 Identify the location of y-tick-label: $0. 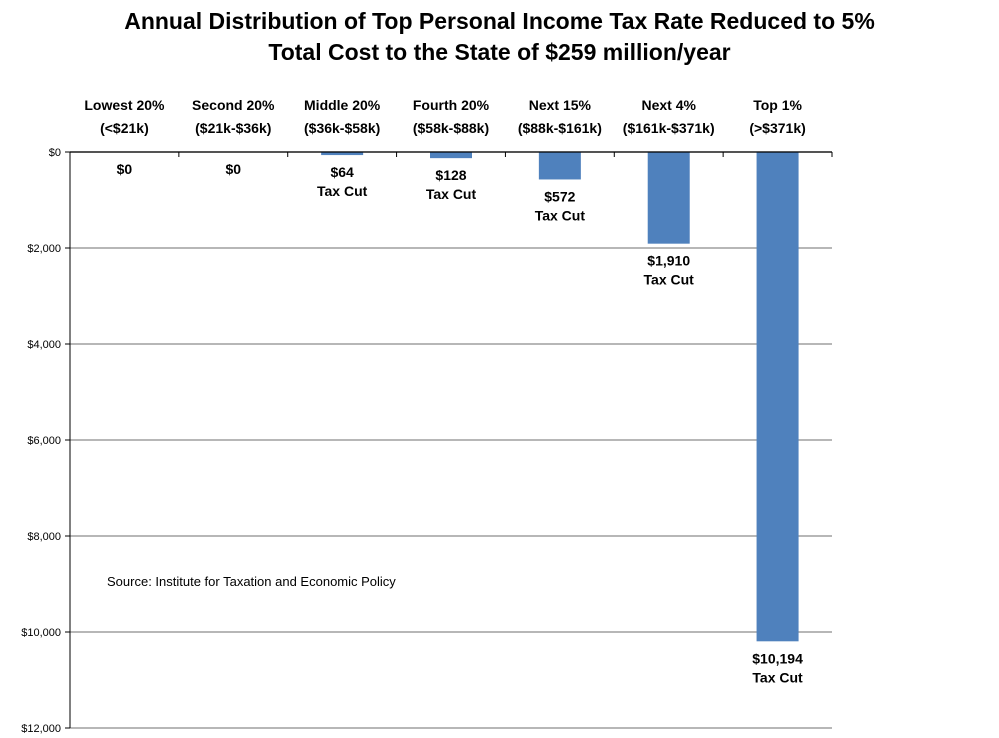
(55, 153).